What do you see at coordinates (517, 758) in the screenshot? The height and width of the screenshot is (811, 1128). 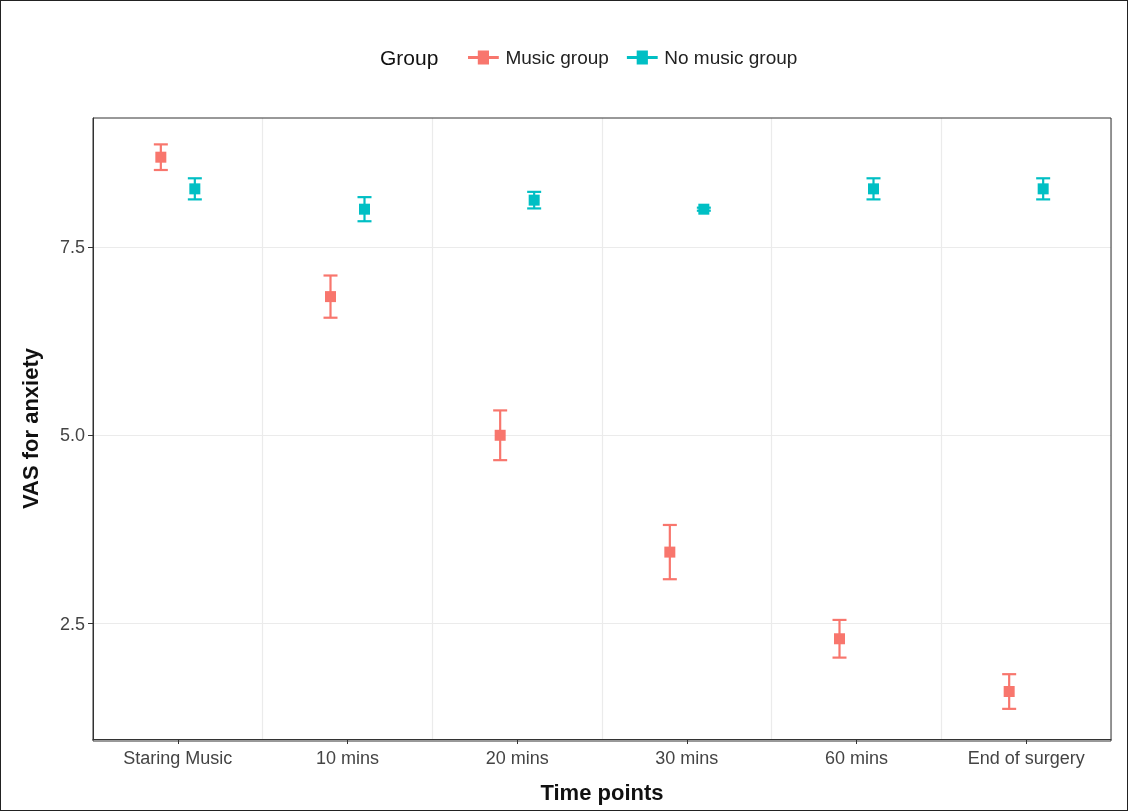 I see `x-tick-label: 20 mins` at bounding box center [517, 758].